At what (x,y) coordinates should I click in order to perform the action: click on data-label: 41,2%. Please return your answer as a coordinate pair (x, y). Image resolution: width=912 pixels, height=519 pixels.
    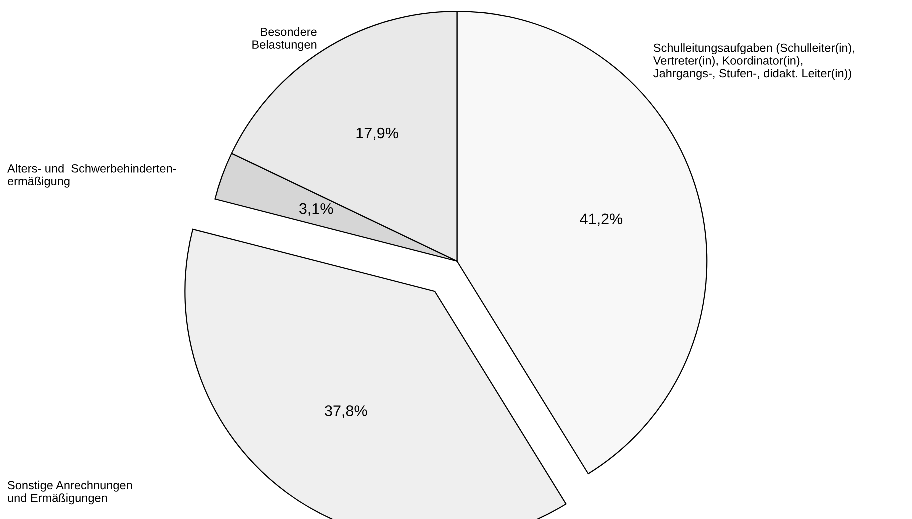
    Looking at the image, I should click on (601, 220).